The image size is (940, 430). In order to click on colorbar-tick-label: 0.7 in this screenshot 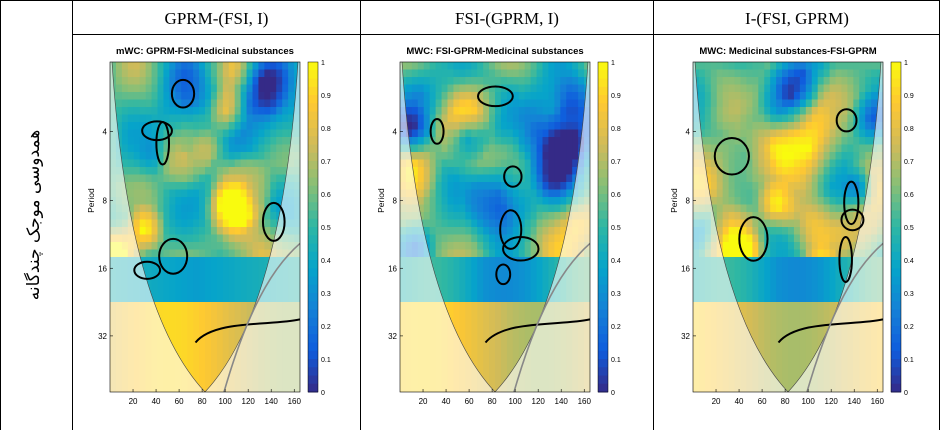, I will do `click(909, 162)`.